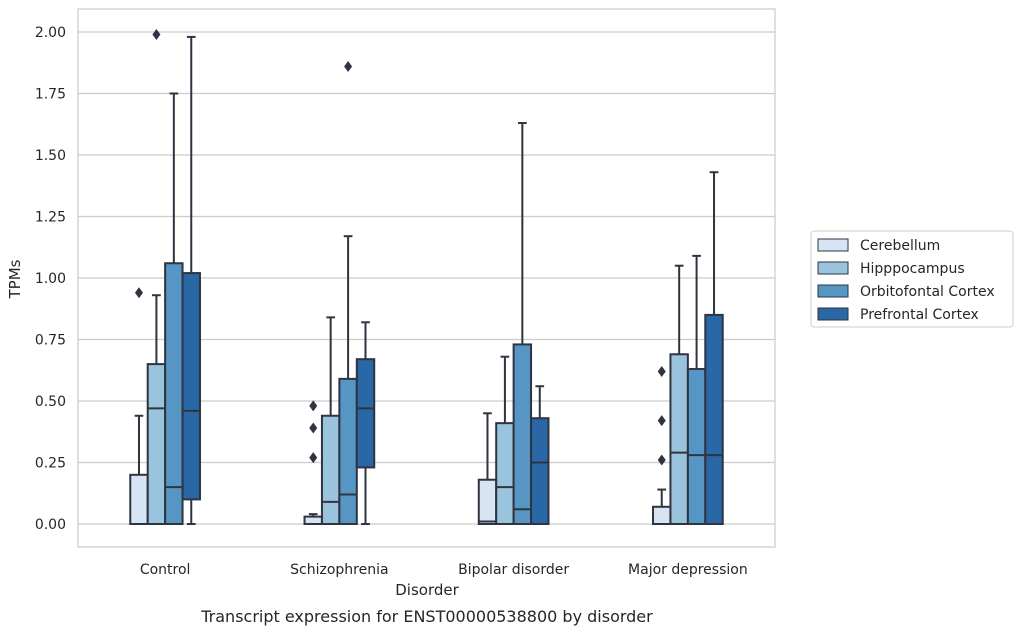 Image resolution: width=1023 pixels, height=634 pixels. Describe the element at coordinates (50, 156) in the screenshot. I see `y-tick-label: 1.50` at that location.